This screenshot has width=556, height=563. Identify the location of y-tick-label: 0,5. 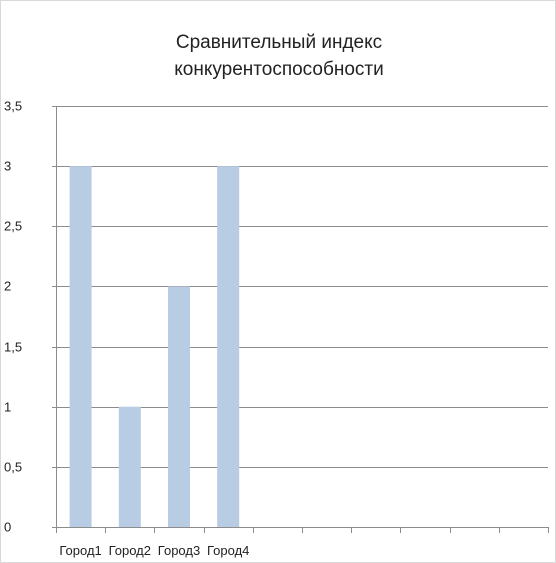
(13, 467).